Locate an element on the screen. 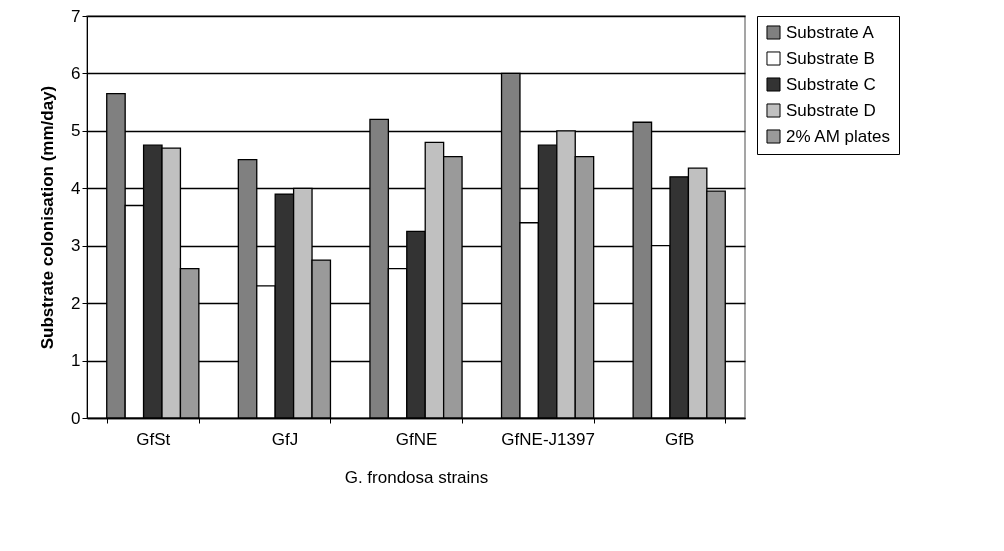 This screenshot has width=1004, height=551. y-axis-title: Substrate colonisation (mm/day) is located at coordinates (48, 217).